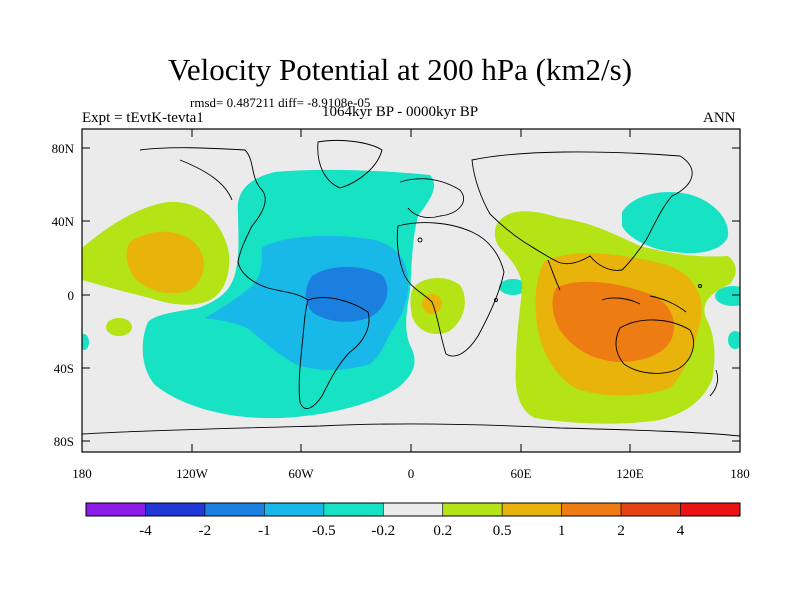  Describe the element at coordinates (413, 520) in the screenshot. I see `colorbar: -4 -2 -1 -0.5 -0.2 0.2 0.5 1 2 4` at that location.